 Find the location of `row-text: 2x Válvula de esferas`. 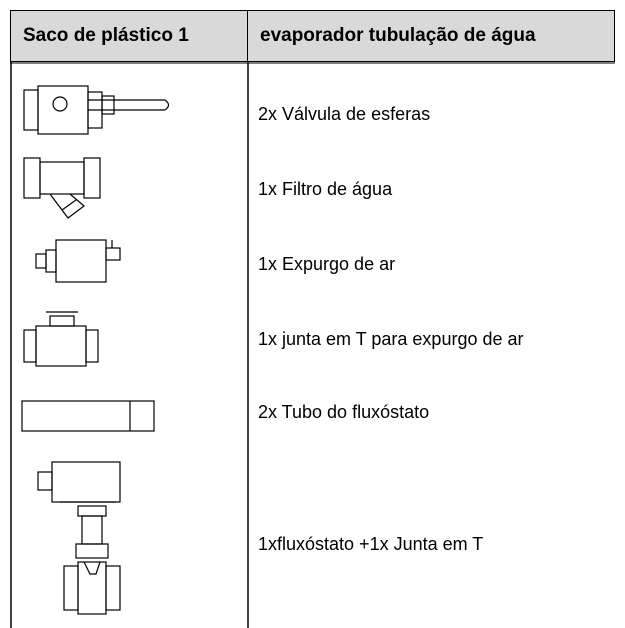

row-text: 2x Válvula de esferas is located at coordinates (344, 114).